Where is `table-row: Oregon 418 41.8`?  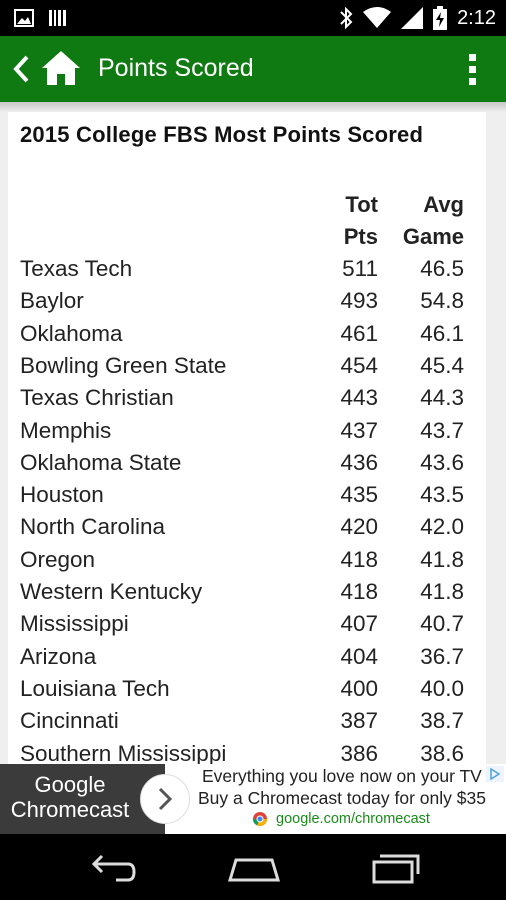 table-row: Oregon 418 41.8 is located at coordinates (247, 563).